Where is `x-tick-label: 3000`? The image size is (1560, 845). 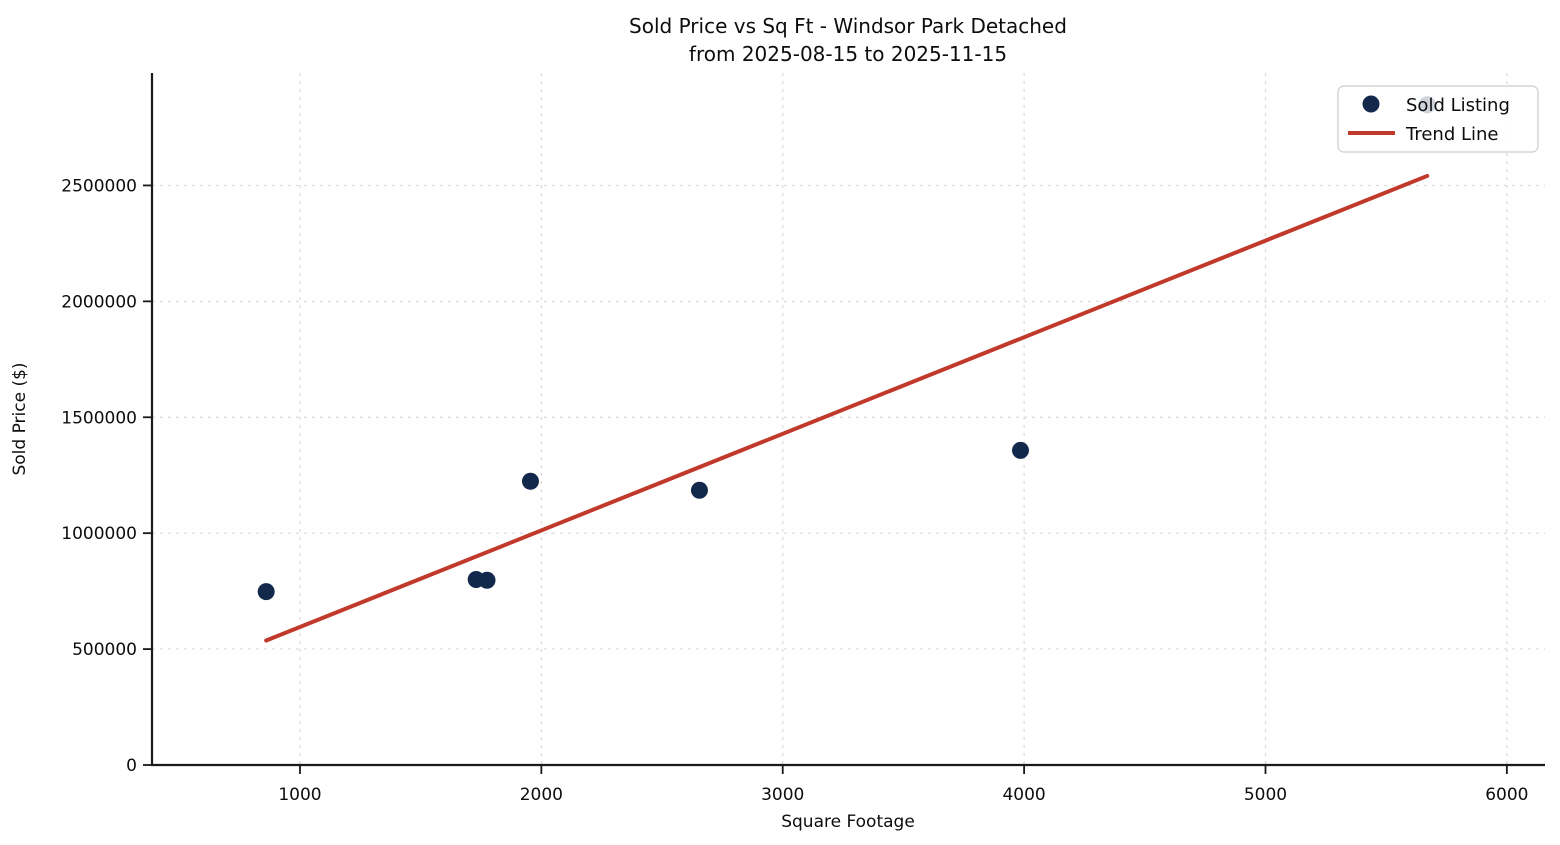
x-tick-label: 3000 is located at coordinates (782, 795).